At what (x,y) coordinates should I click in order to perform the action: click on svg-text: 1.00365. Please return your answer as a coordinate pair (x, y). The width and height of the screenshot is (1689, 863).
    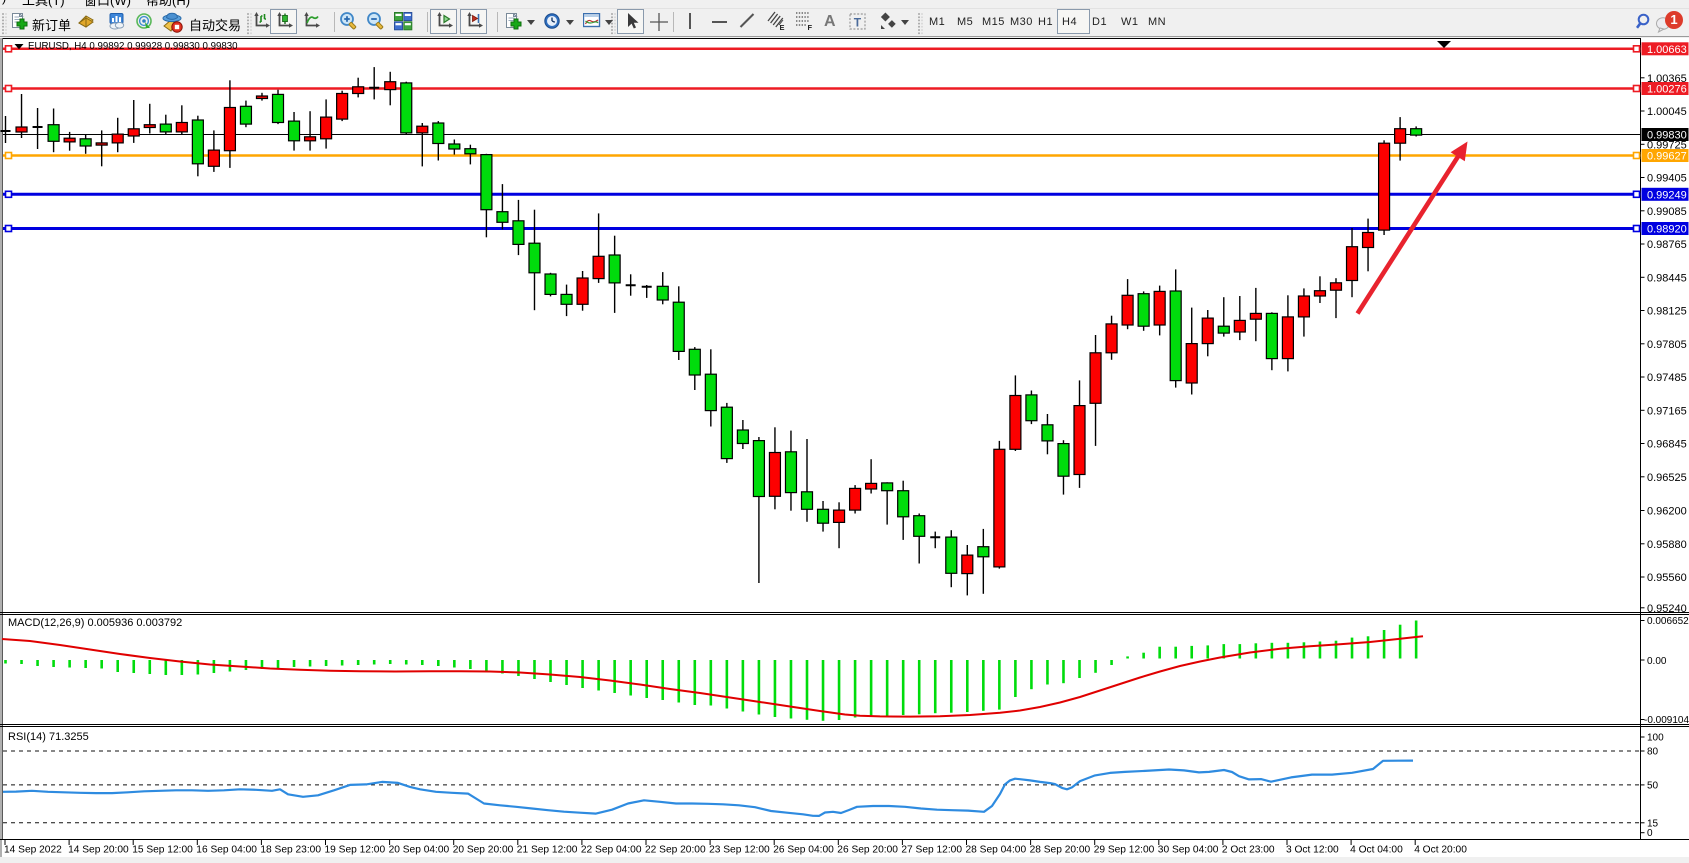
    Looking at the image, I should click on (1667, 79).